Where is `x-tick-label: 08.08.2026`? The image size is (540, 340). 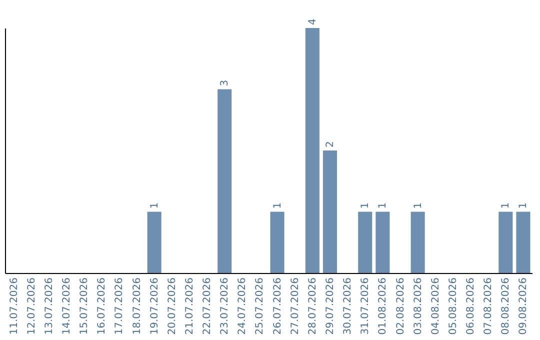
x-tick-label: 08.08.2026 is located at coordinates (506, 306).